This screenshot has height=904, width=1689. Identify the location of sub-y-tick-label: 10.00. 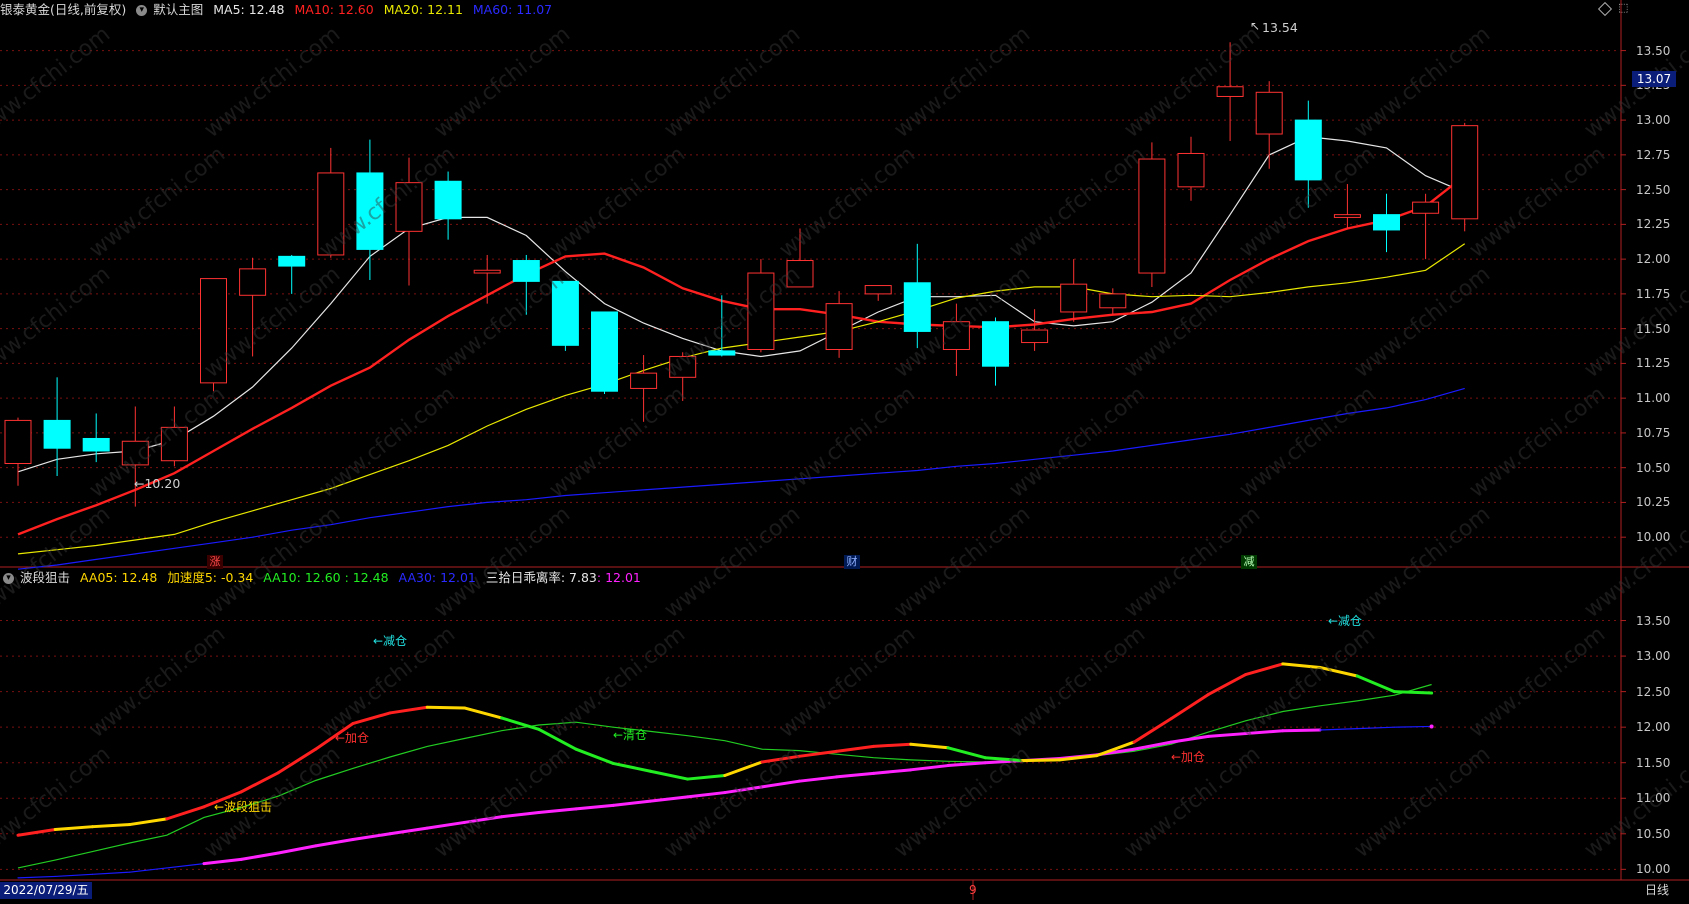
(1653, 869).